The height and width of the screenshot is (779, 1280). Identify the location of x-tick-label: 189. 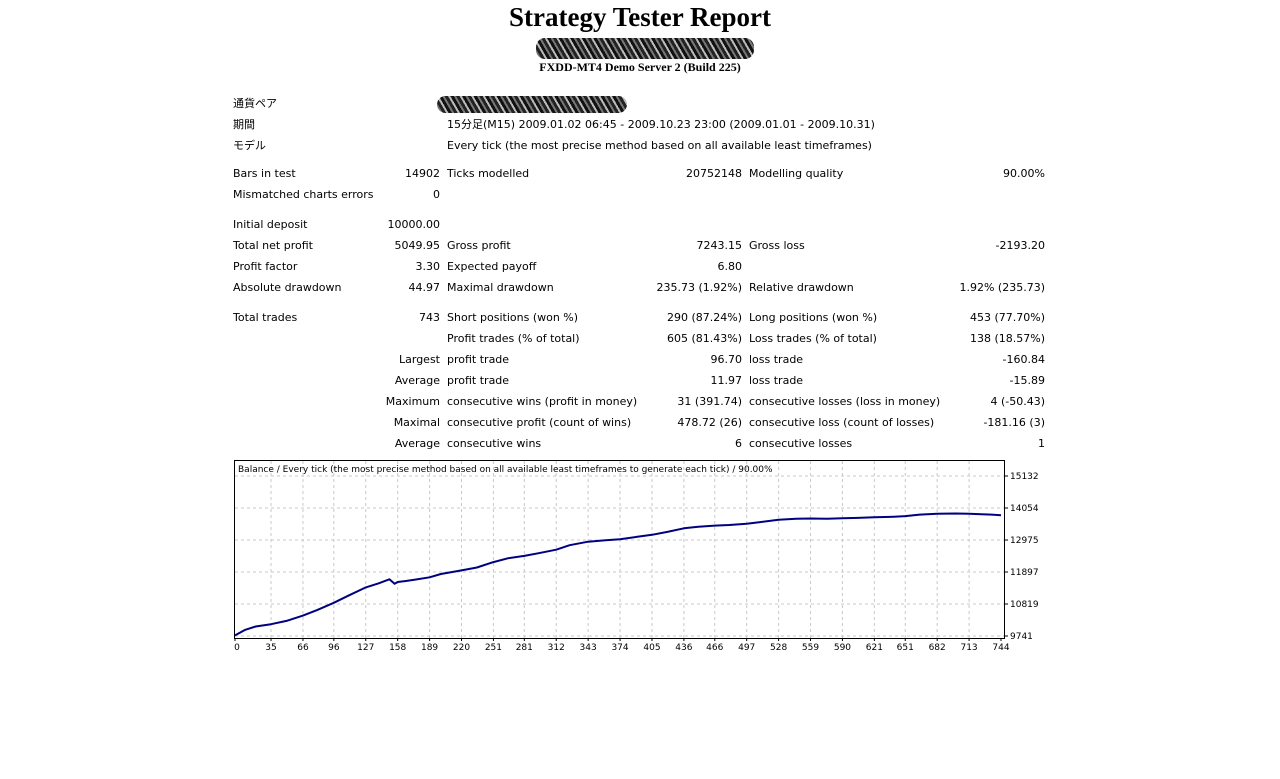
(429, 648).